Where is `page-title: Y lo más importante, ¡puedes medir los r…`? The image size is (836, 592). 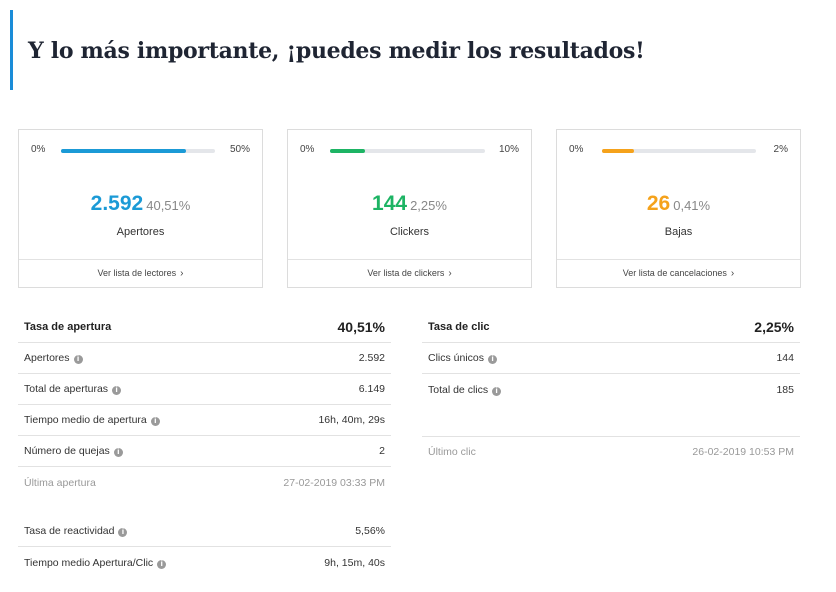 page-title: Y lo más importante, ¡puedes medir los r… is located at coordinates (336, 51).